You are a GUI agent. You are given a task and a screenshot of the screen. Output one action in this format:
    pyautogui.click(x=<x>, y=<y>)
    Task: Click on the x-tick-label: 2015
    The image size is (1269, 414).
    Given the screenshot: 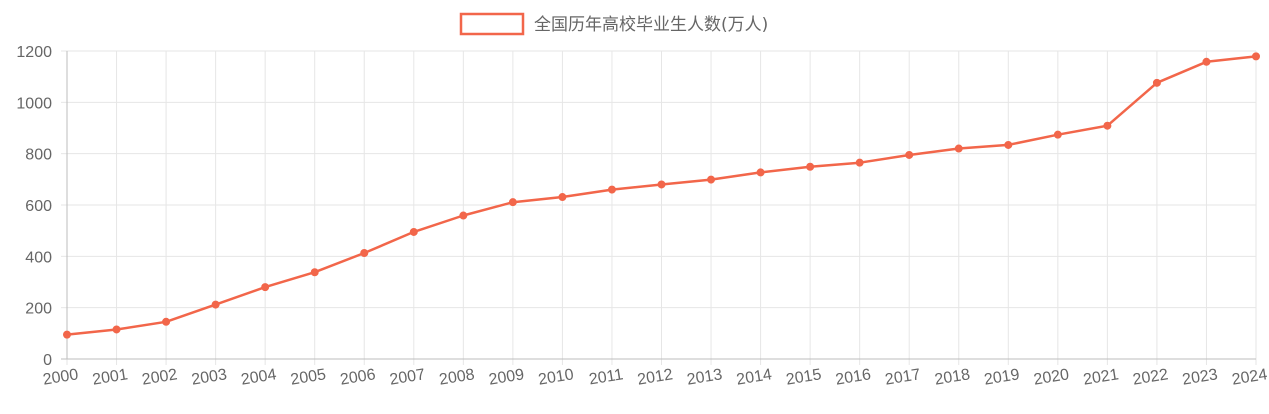 What is the action you would take?
    pyautogui.click(x=804, y=377)
    